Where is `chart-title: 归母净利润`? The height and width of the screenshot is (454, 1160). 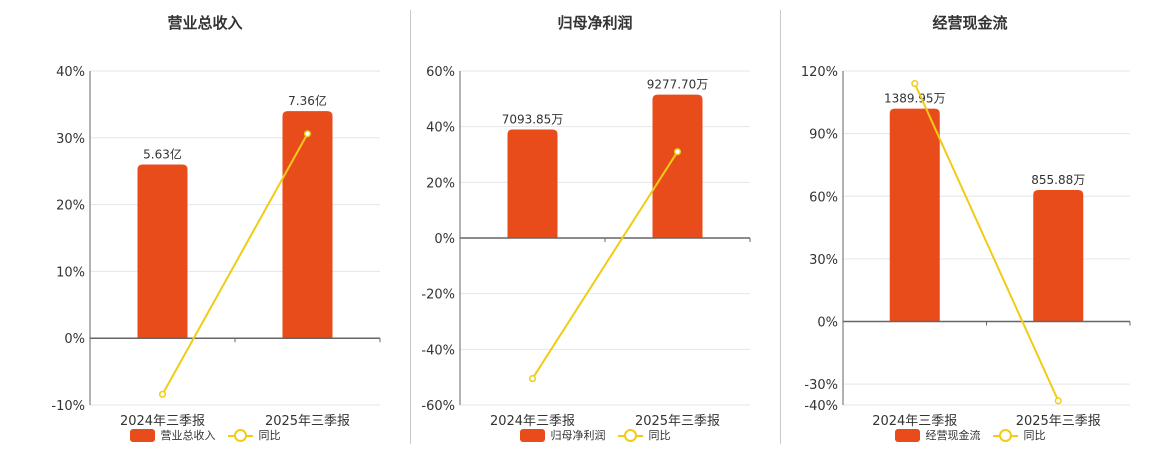 chart-title: 归母净利润 is located at coordinates (595, 23).